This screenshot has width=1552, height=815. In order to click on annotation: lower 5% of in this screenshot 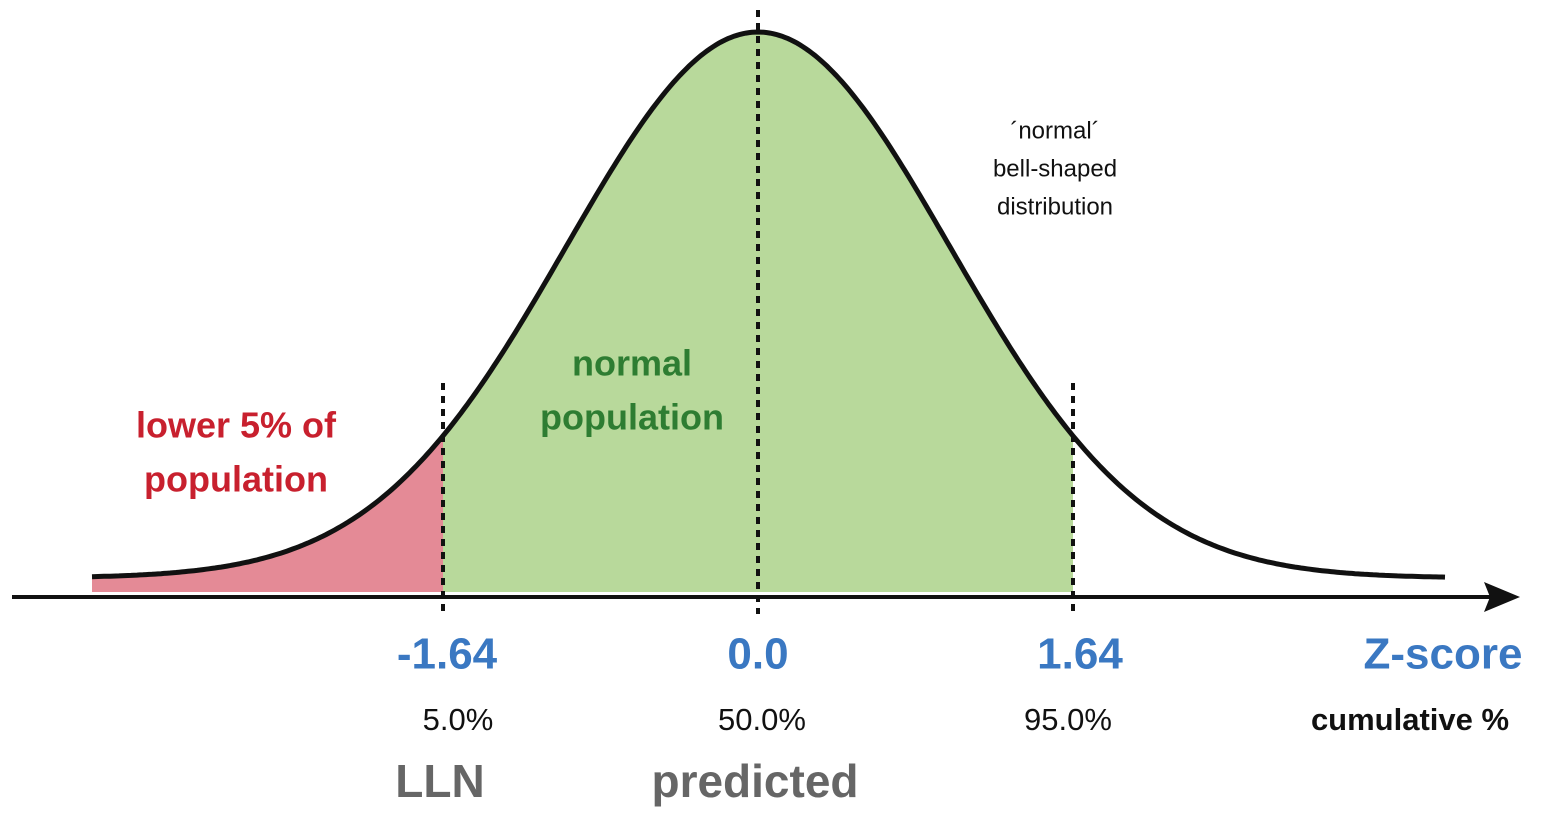, I will do `click(236, 425)`.